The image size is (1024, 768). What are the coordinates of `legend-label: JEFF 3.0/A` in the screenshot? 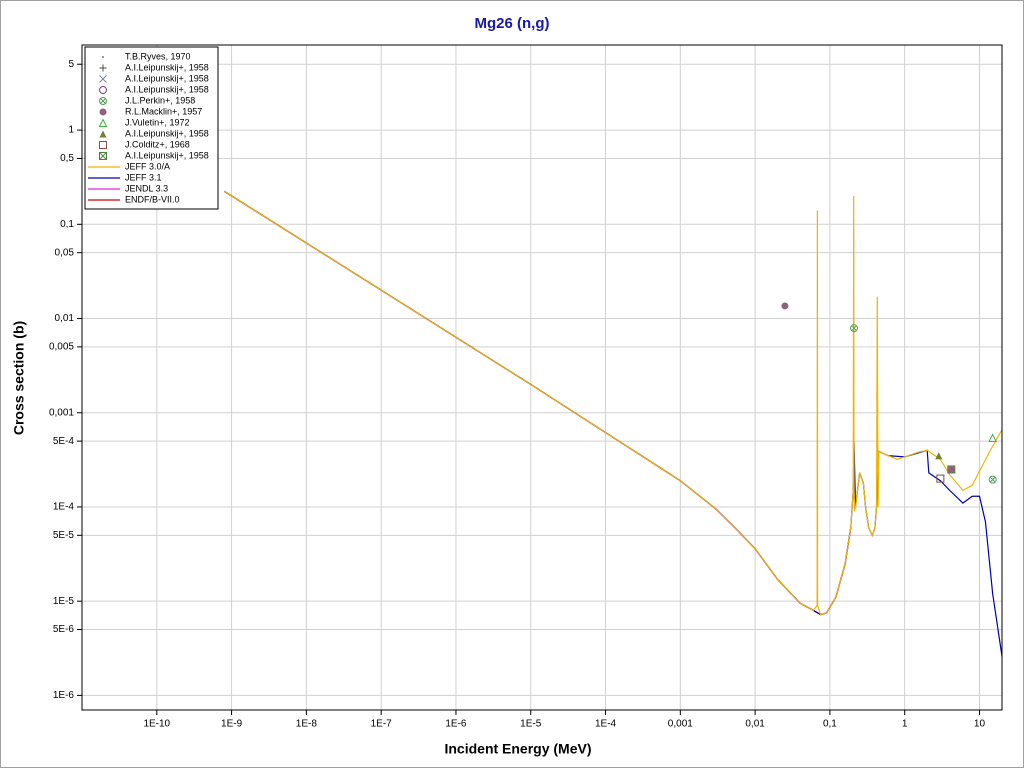 It's located at (147, 166).